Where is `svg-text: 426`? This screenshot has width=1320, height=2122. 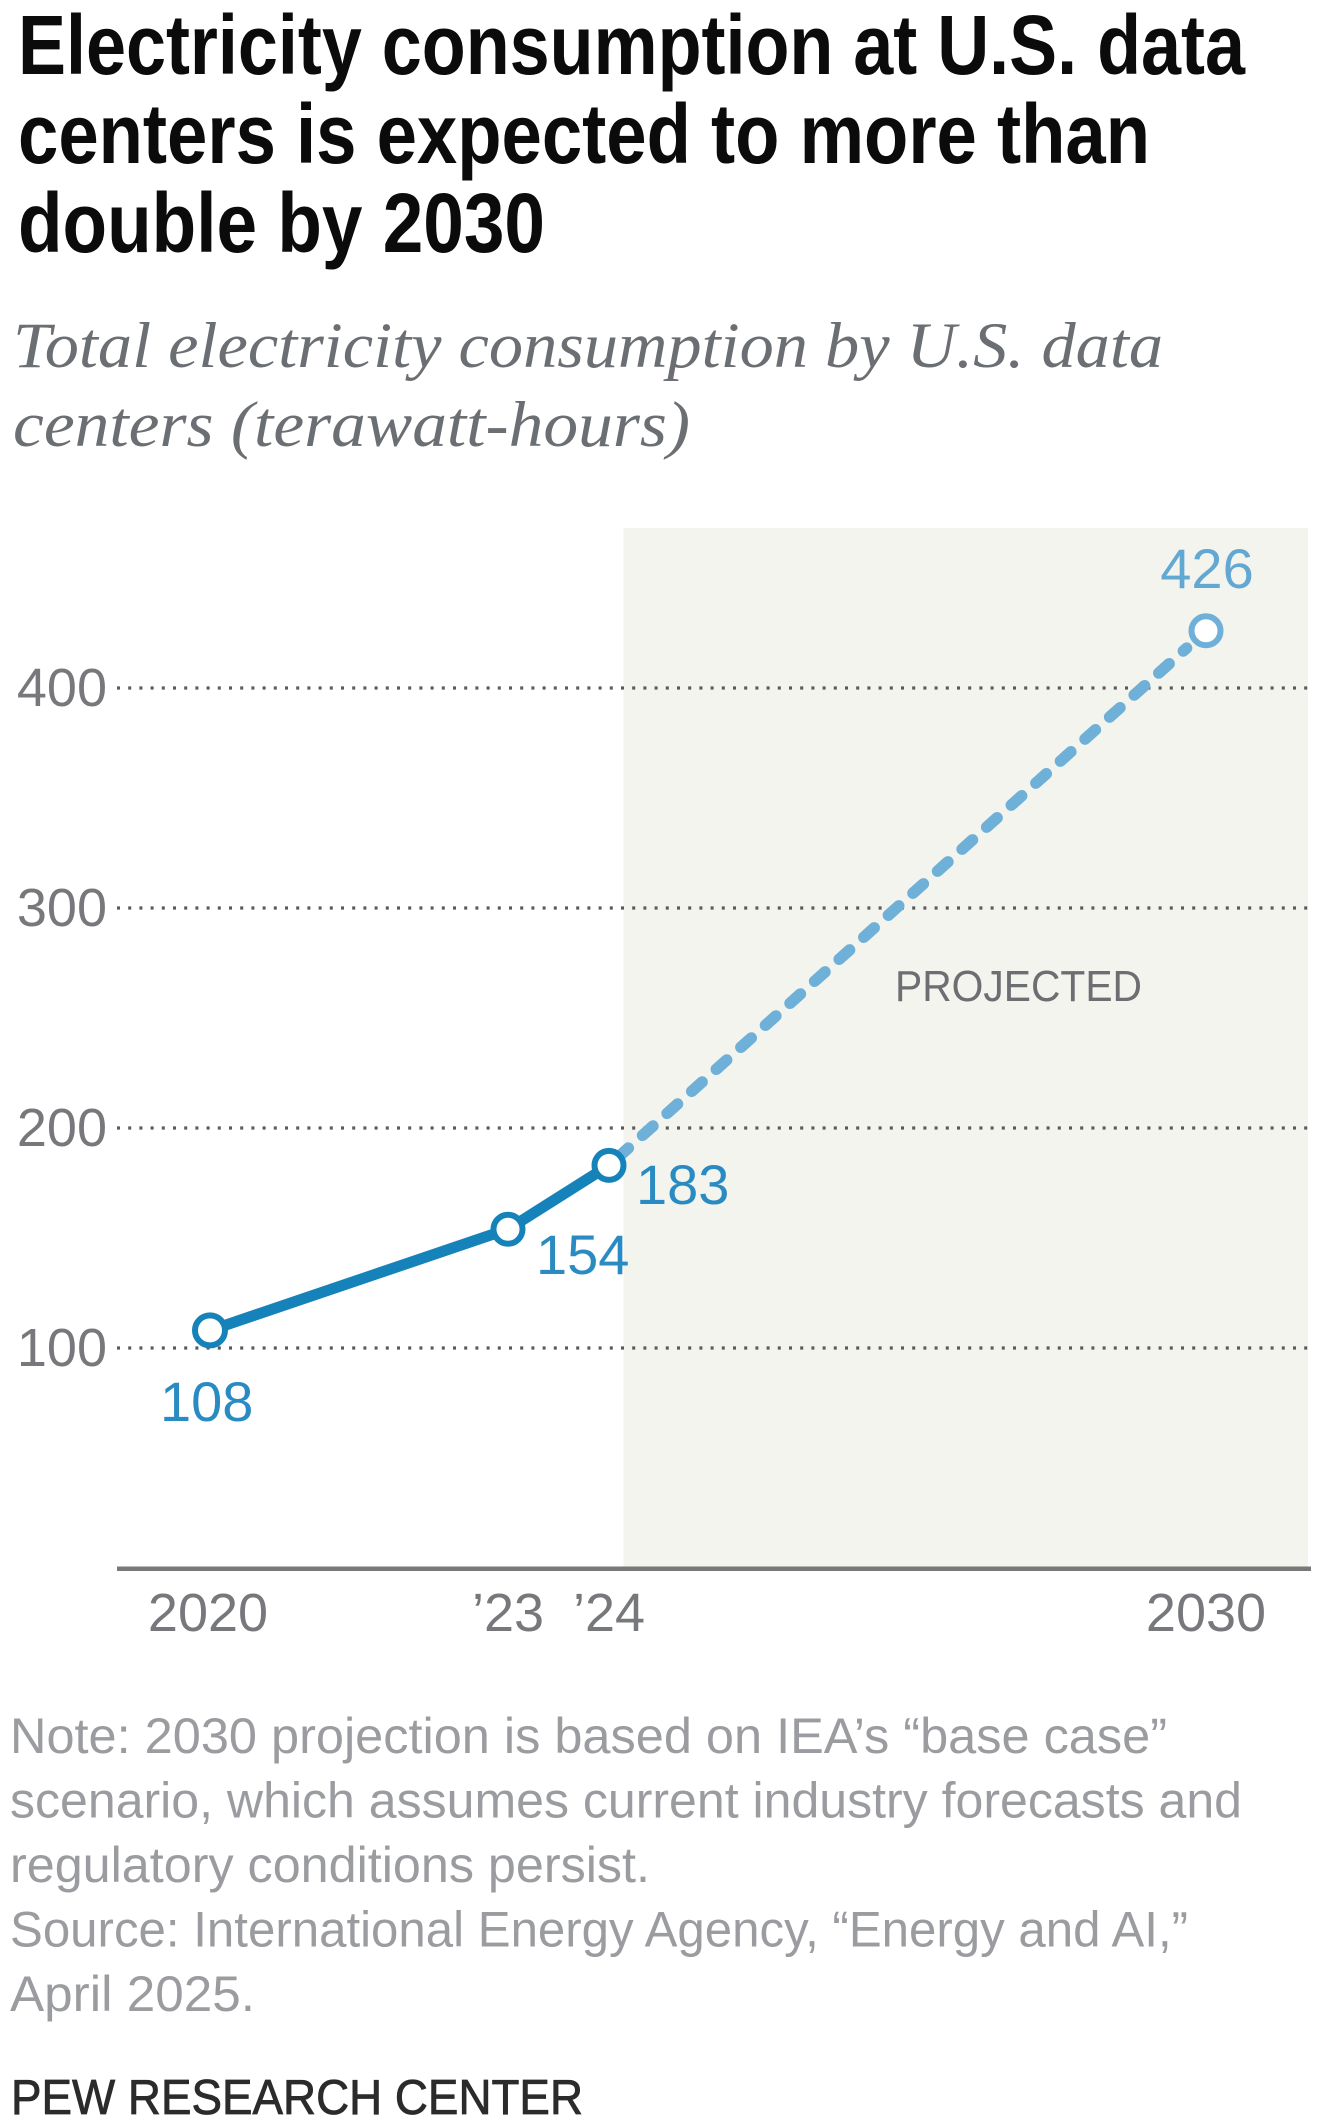 svg-text: 426 is located at coordinates (1206, 568).